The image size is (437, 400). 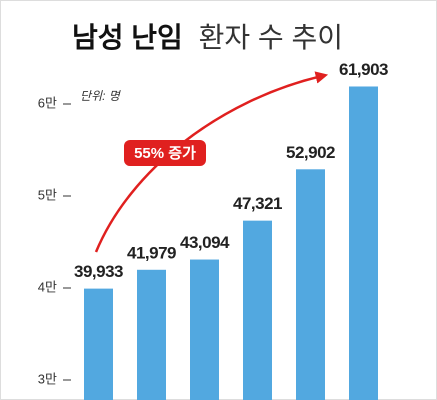 What do you see at coordinates (363, 69) in the screenshot?
I see `value-label: 61,903` at bounding box center [363, 69].